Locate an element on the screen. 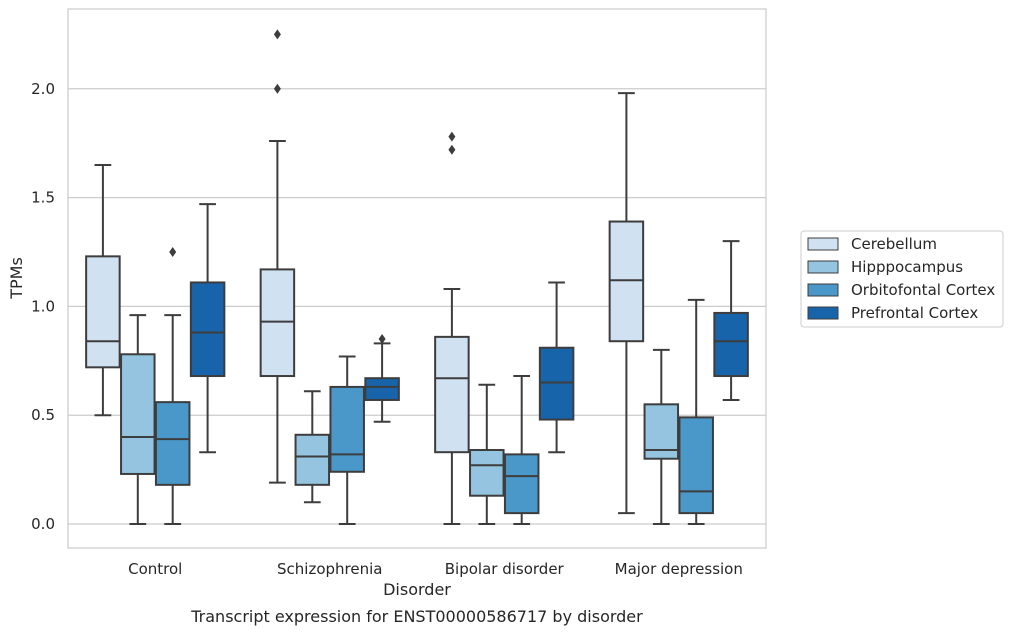 This screenshot has width=1014, height=634. box-bipolar-disorder-hipppocampus is located at coordinates (487, 454).